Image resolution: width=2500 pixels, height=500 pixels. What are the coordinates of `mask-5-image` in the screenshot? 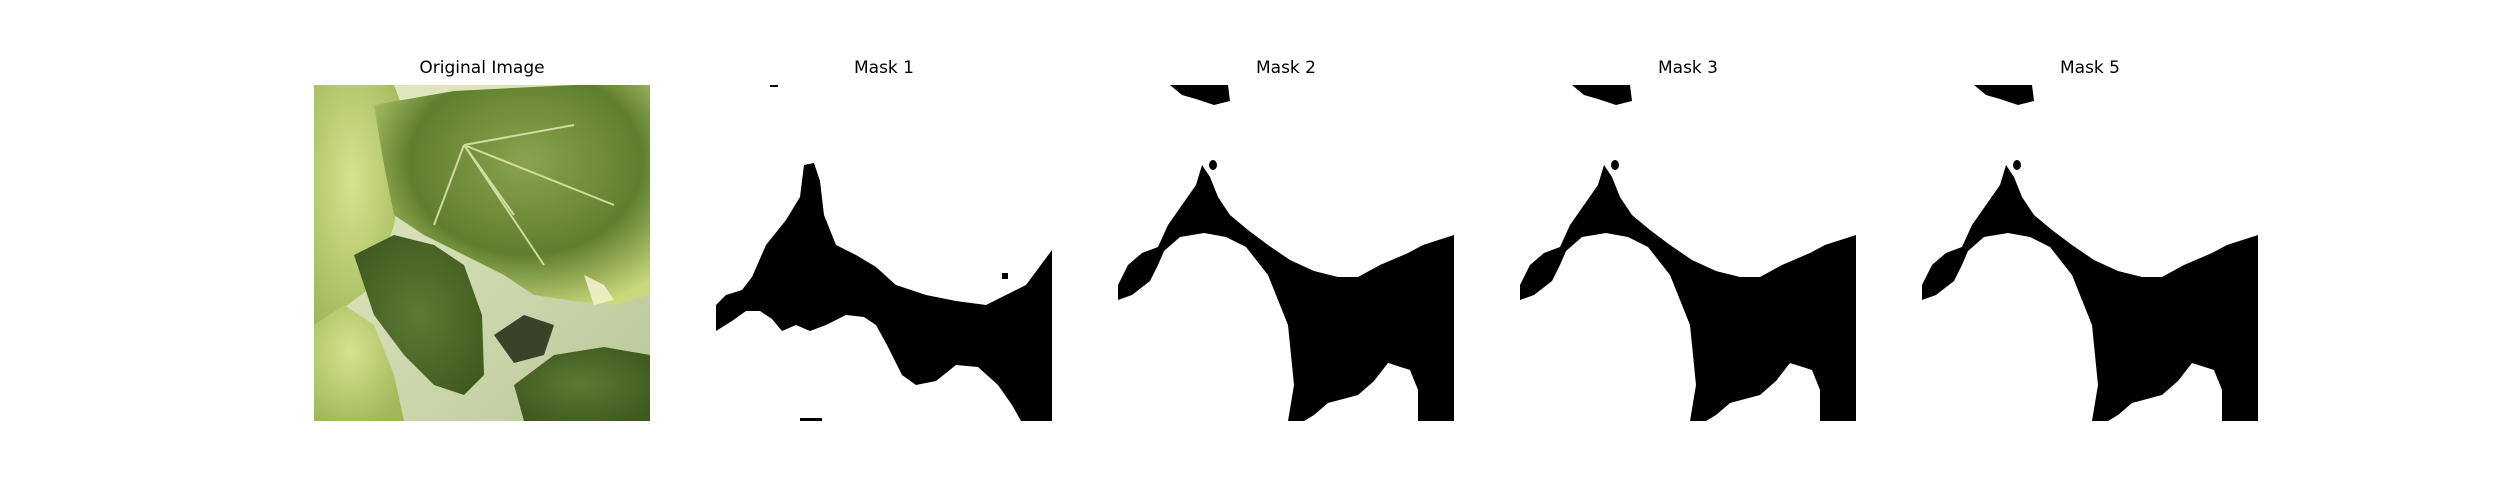 It's located at (2090, 253).